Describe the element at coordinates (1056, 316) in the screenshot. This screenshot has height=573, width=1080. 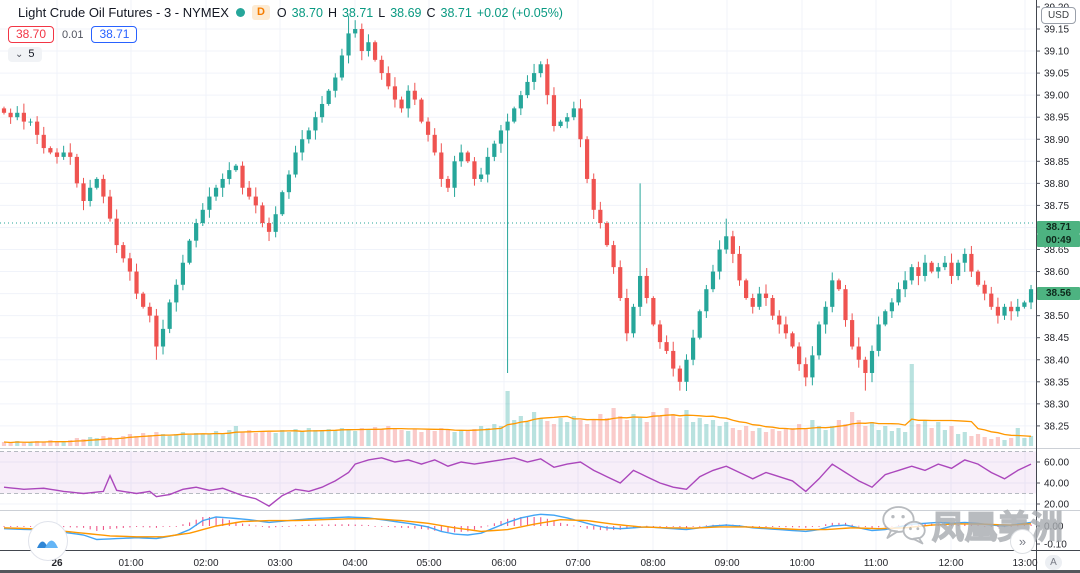
I see `svg-text: 38.50` at that location.